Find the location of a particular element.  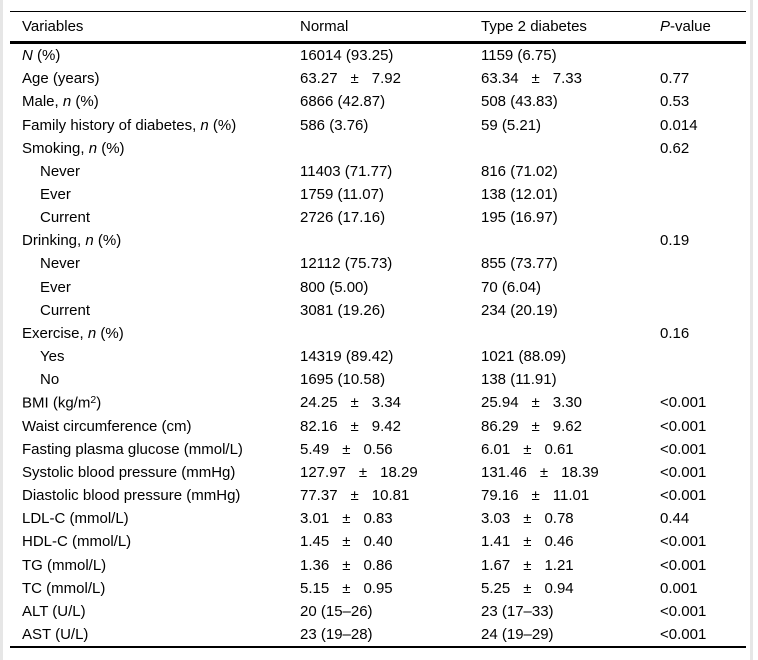

table-row: N (%) 16014 (93.25) 1159 (6.75) is located at coordinates (378, 55).